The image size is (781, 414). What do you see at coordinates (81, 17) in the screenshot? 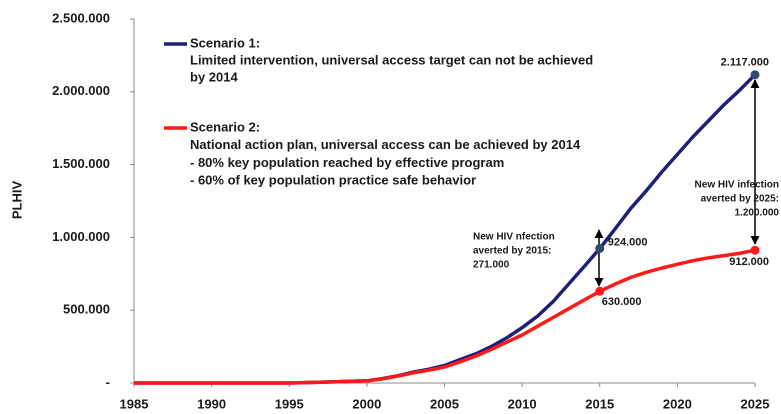
I see `y-tick-label: 2.500.000` at bounding box center [81, 17].